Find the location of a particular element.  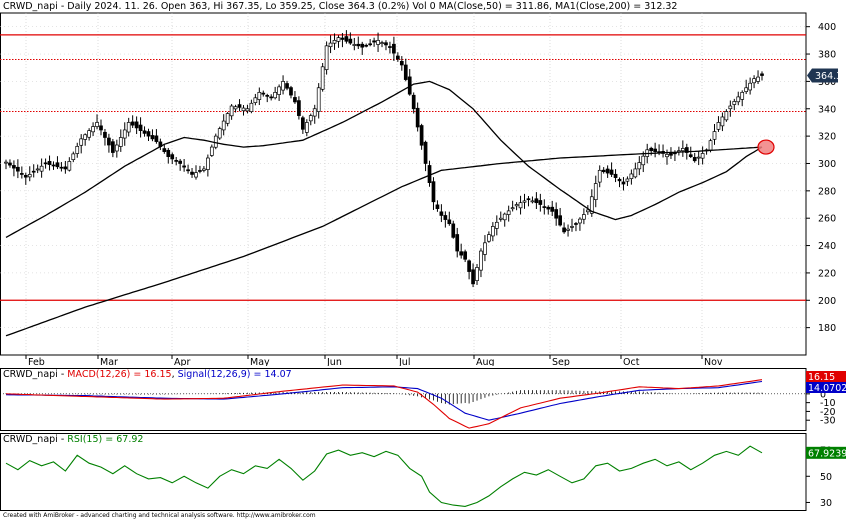

rsi-line is located at coordinates (384, 476).